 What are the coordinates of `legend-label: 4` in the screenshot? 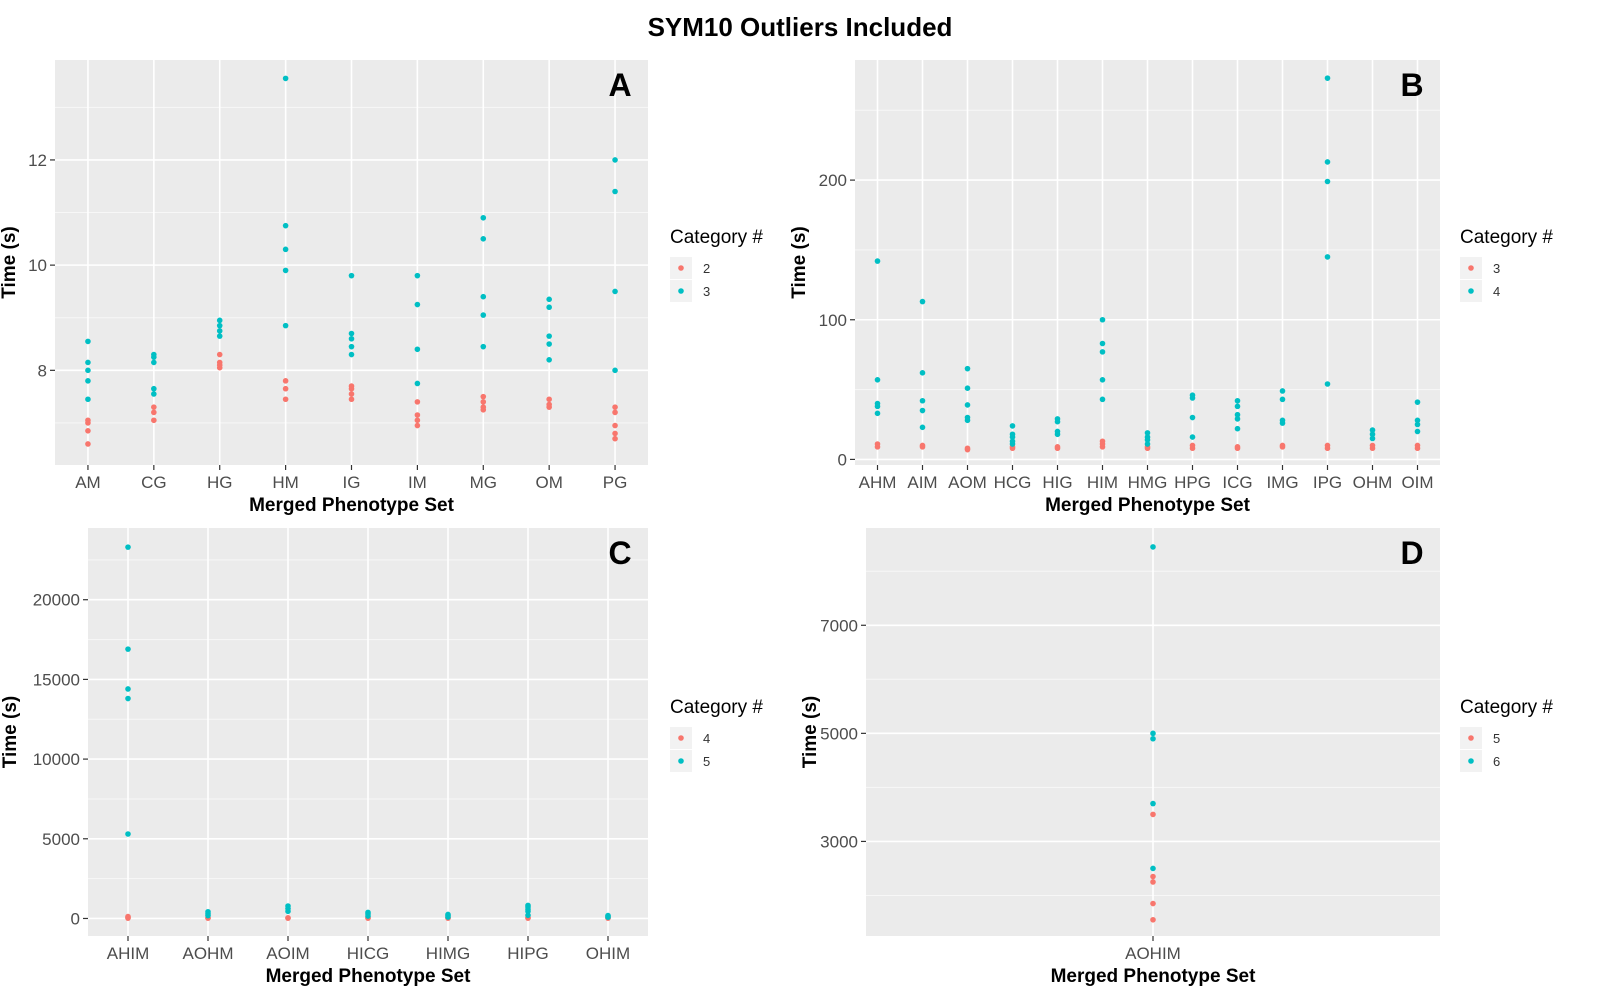 It's located at (1496, 291).